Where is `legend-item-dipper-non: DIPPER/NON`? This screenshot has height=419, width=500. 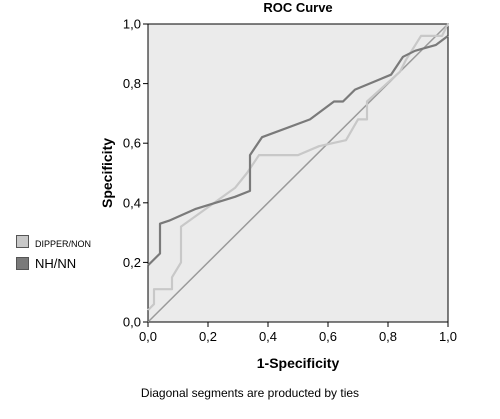 legend-item-dipper-non: DIPPER/NON is located at coordinates (53, 241).